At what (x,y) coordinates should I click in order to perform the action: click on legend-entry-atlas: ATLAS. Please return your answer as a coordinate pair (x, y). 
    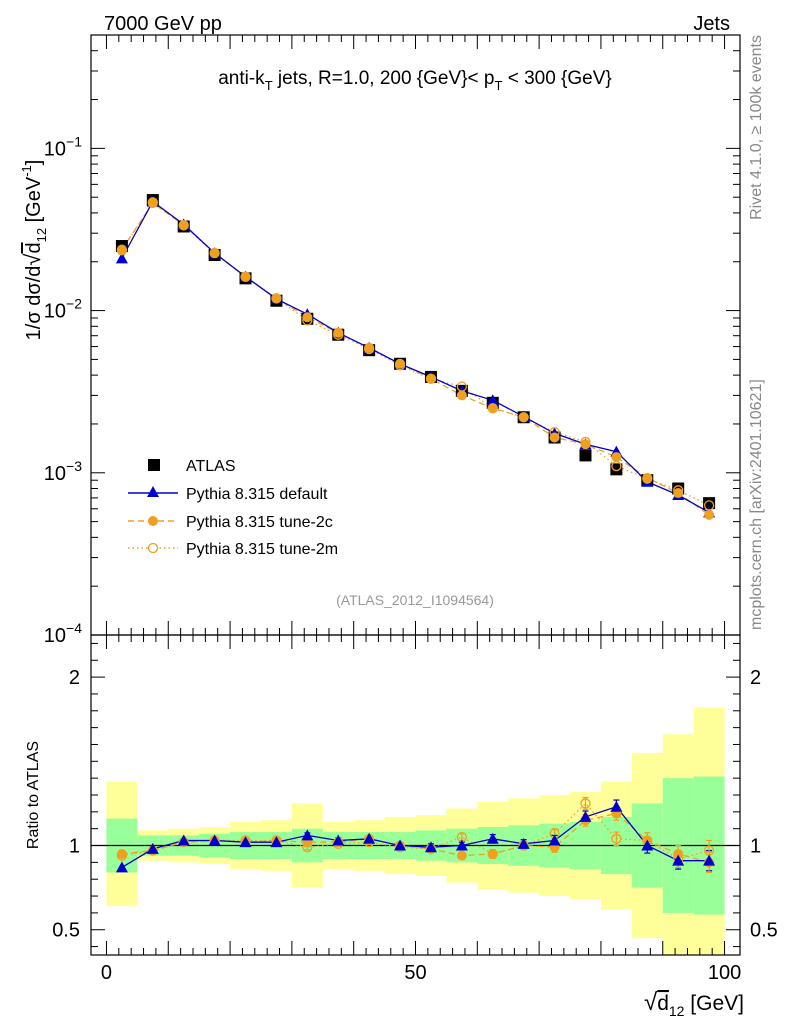
    Looking at the image, I should click on (192, 466).